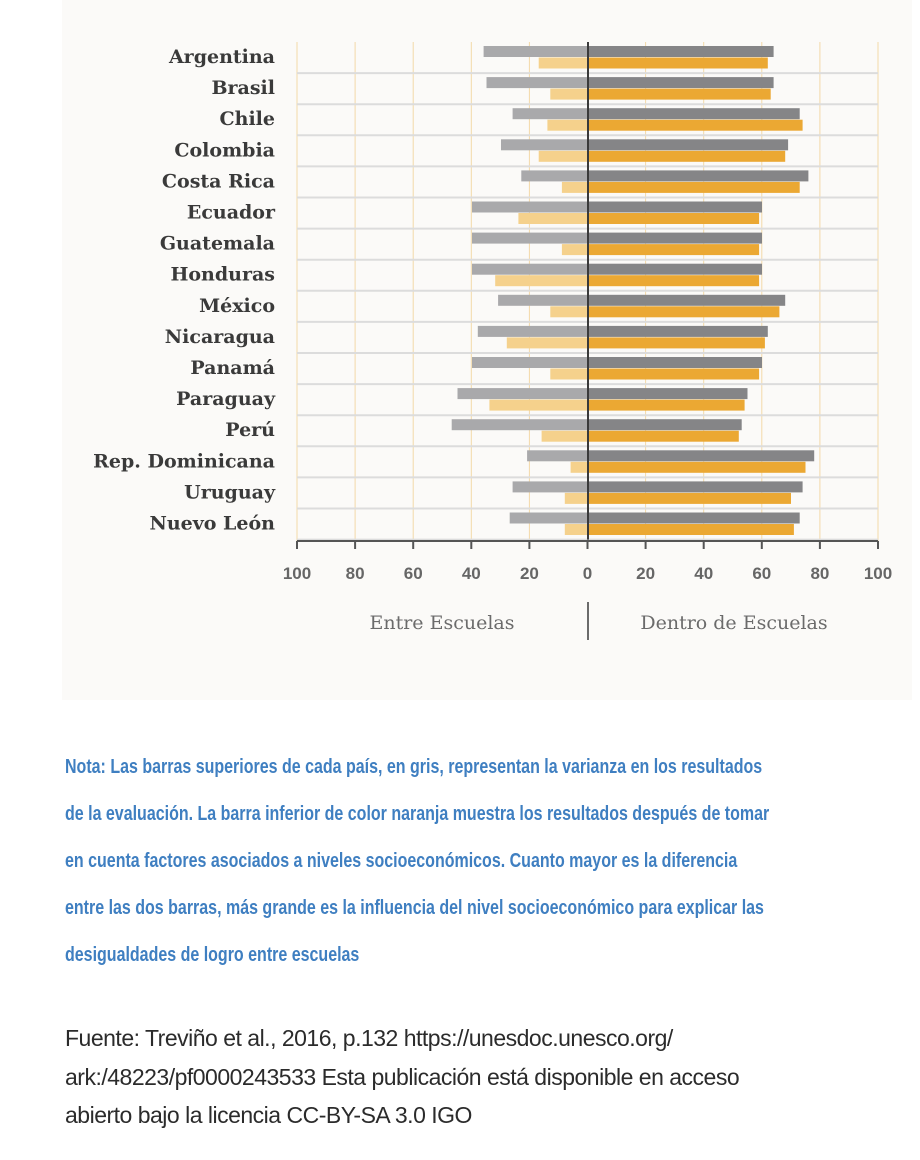 Image resolution: width=920 pixels, height=1160 pixels. Describe the element at coordinates (247, 119) in the screenshot. I see `country-label: Chile` at that location.